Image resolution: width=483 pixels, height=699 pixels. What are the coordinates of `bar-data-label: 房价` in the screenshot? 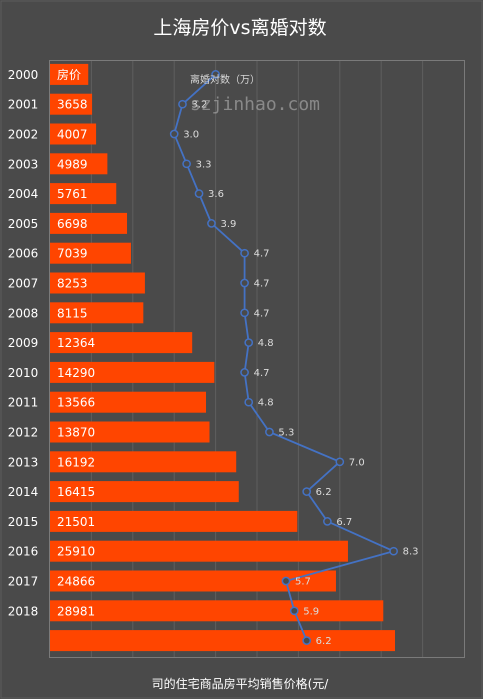 It's located at (69, 74).